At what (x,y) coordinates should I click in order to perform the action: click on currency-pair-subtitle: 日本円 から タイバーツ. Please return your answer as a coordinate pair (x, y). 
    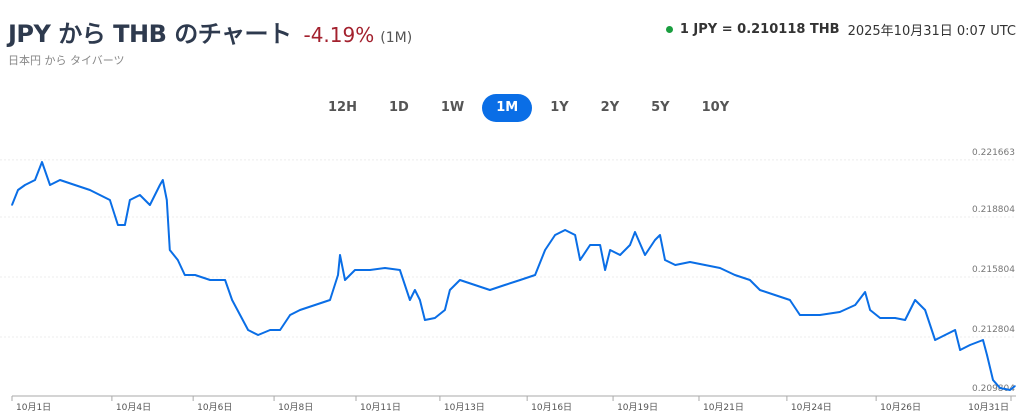
    Looking at the image, I should click on (66, 60).